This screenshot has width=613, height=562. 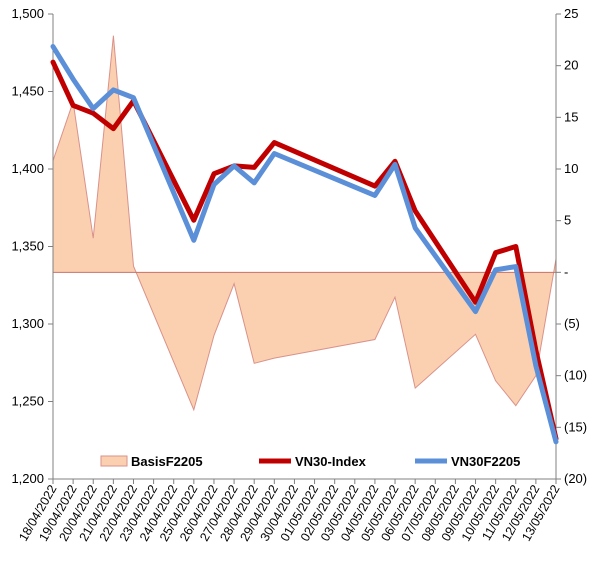 I want to click on right-tick-label: (15), so click(x=575, y=426).